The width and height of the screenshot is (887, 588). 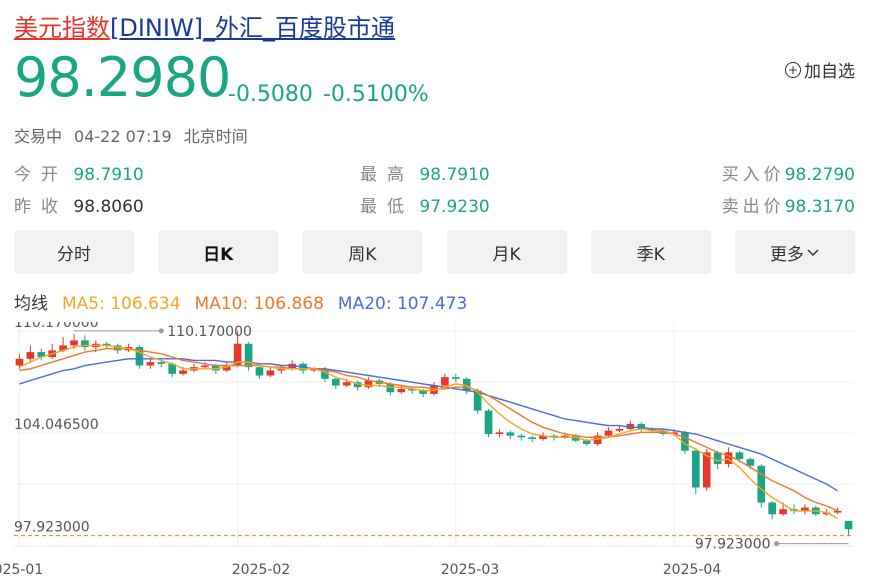 What do you see at coordinates (692, 570) in the screenshot?
I see `x-tick-label: 2025-04` at bounding box center [692, 570].